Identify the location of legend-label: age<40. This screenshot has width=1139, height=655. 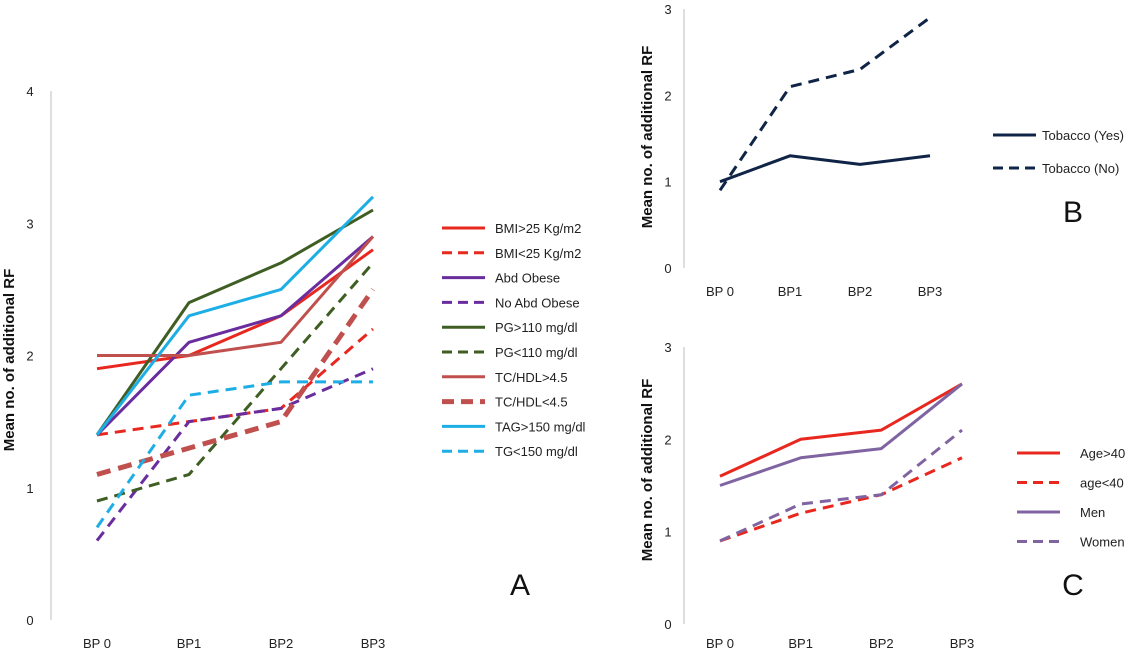
(1102, 483).